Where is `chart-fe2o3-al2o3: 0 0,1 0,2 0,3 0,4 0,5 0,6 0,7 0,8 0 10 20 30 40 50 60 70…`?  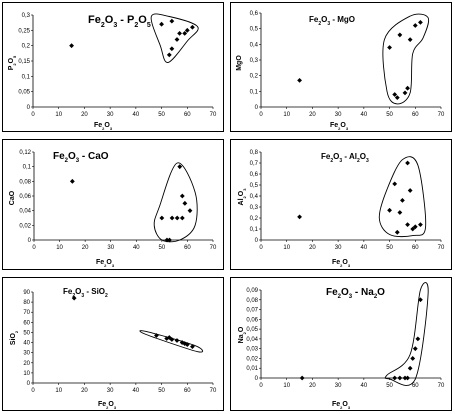
chart-fe2o3-al2o3: 0 0,1 0,2 0,3 0,4 0,5 0,6 0,7 0,8 0 10 20 30 40 50 60 70… is located at coordinates (341, 209).